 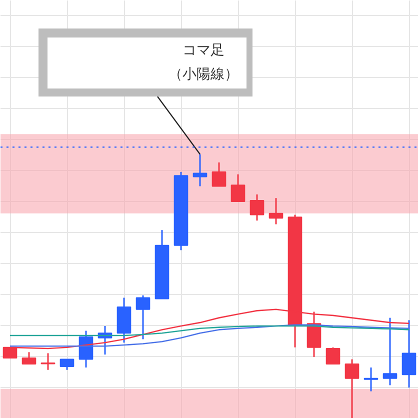 I want to click on text: コマ足, so click(x=203, y=50).